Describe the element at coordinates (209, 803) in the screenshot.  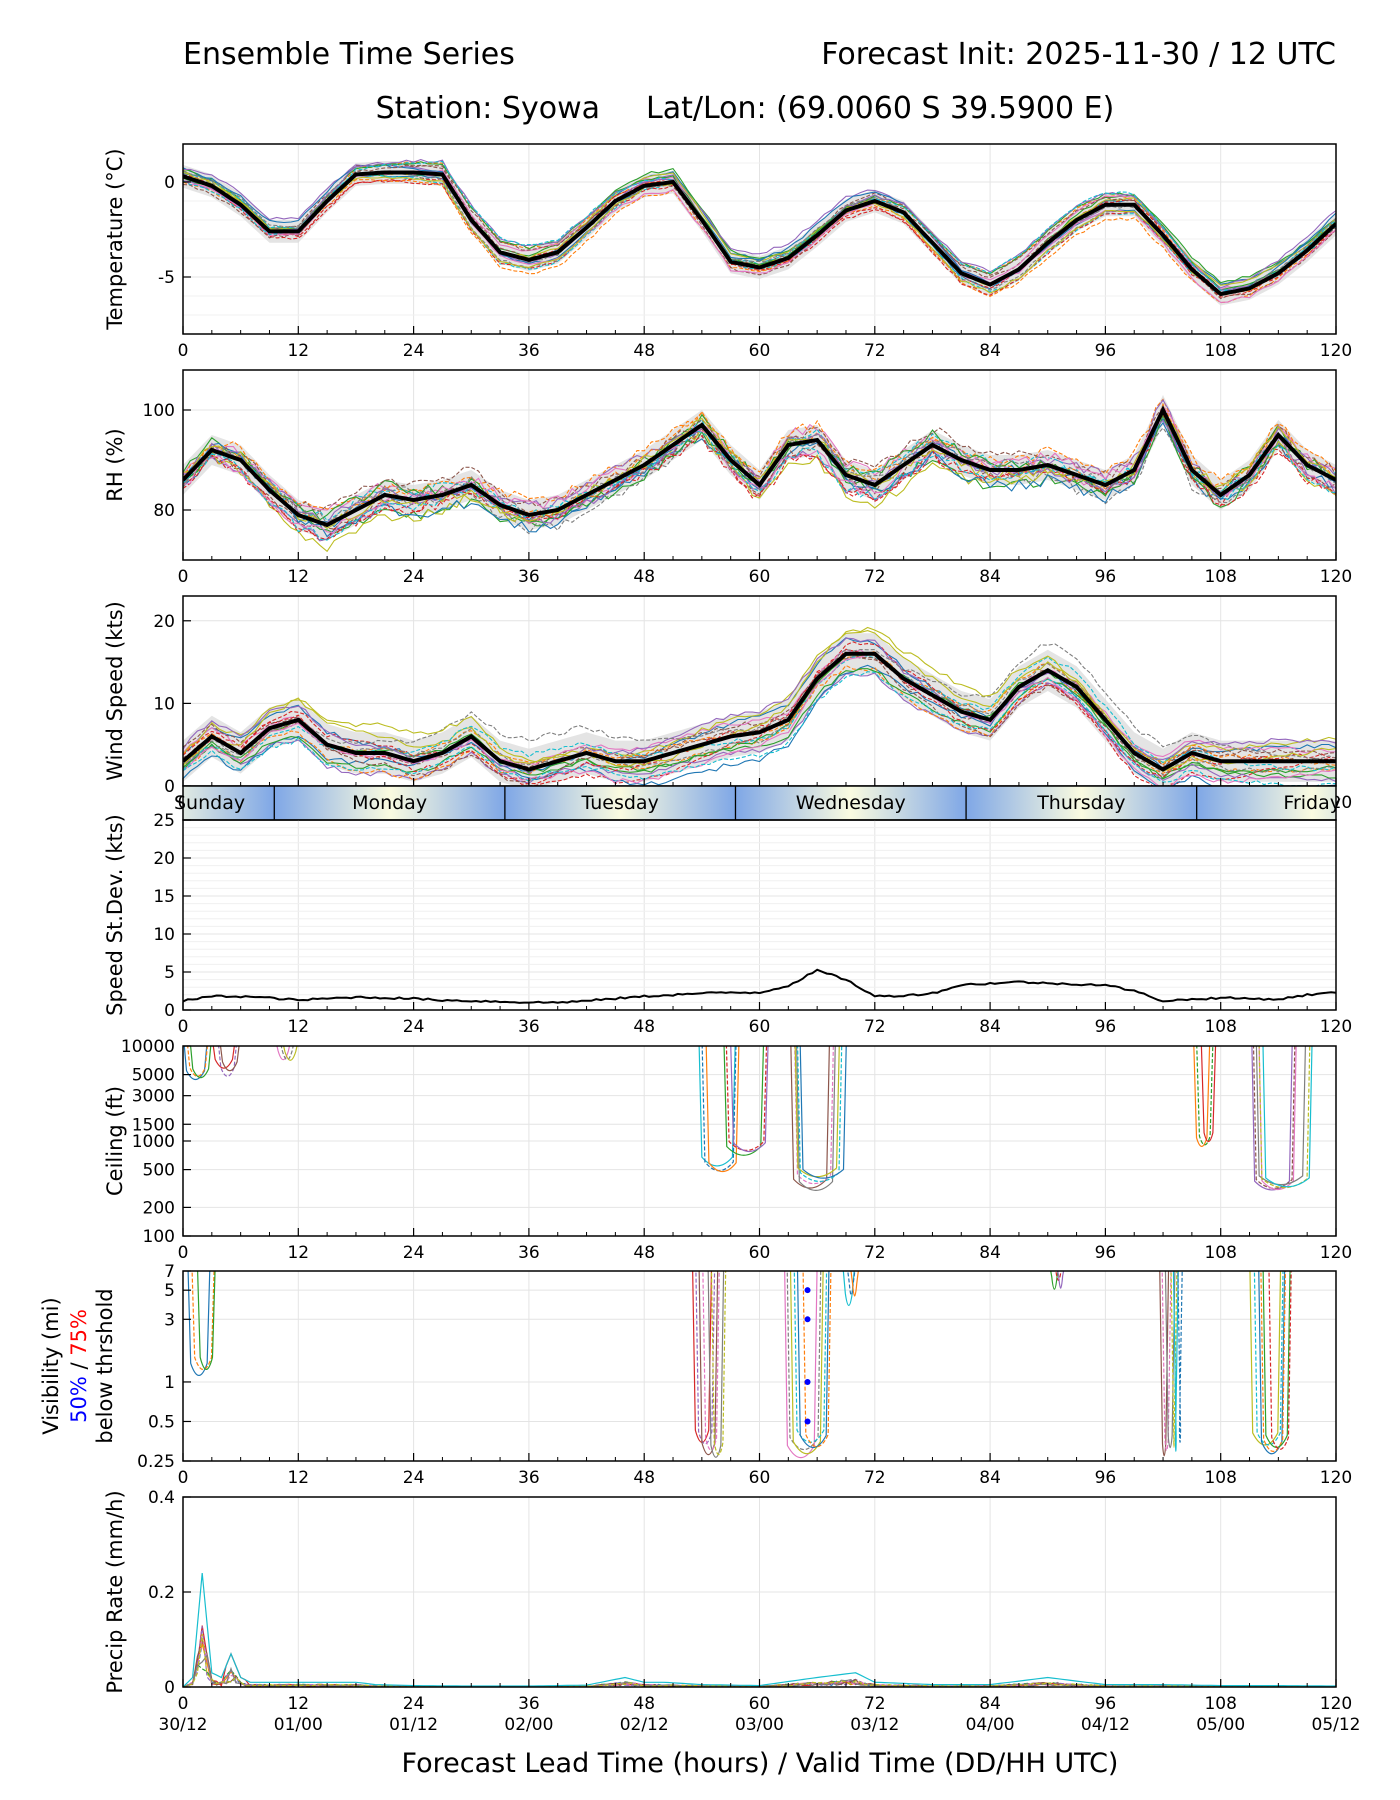
I see `day-label: Sunday` at that location.